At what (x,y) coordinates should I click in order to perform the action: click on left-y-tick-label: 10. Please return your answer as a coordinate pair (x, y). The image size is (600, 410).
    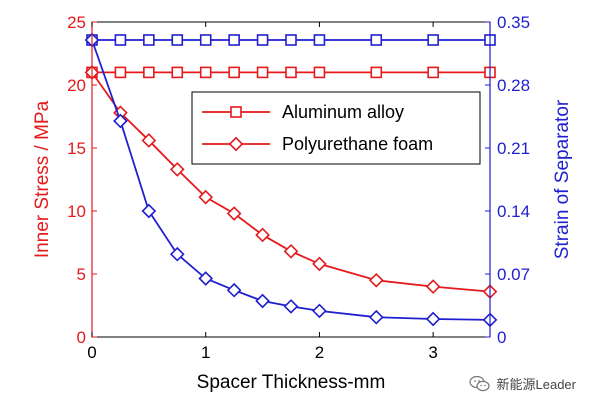
    Looking at the image, I should click on (76, 211).